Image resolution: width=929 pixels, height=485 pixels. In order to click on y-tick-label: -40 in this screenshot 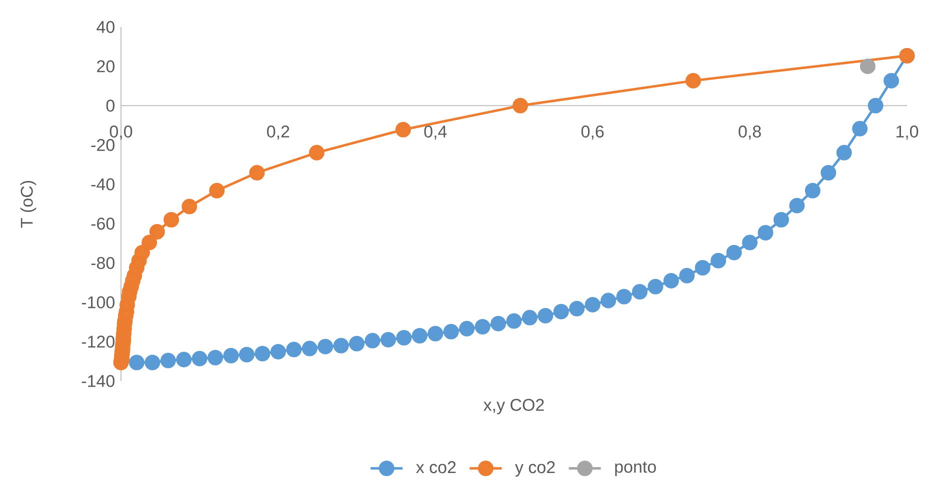, I will do `click(102, 184)`.